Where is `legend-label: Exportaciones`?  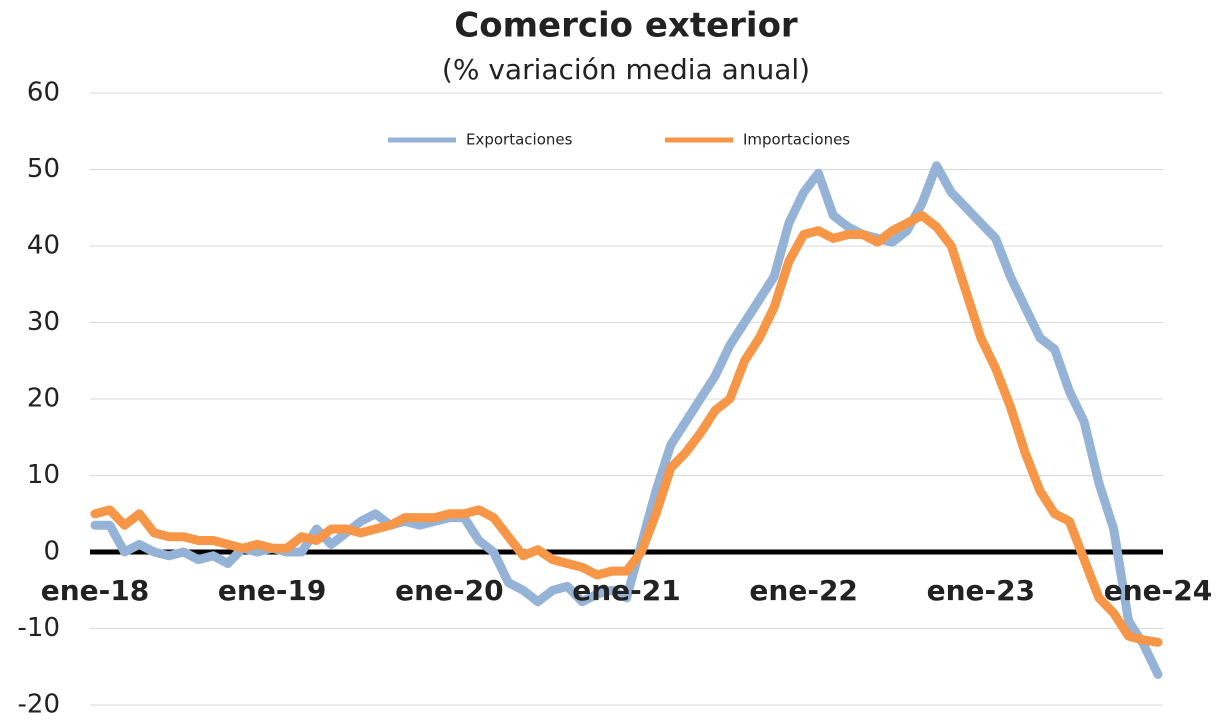 legend-label: Exportaciones is located at coordinates (519, 140).